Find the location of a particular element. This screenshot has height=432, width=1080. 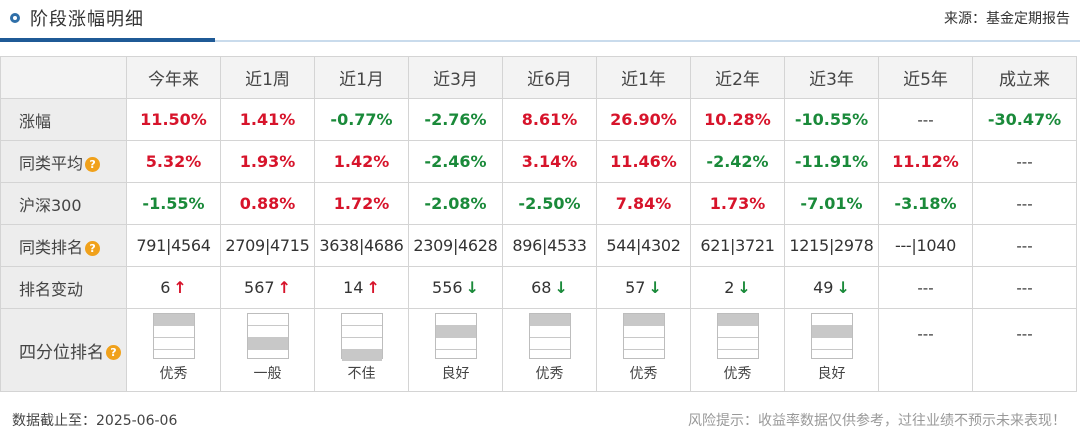

rank-change-cell: 14 ↑ is located at coordinates (361, 287).